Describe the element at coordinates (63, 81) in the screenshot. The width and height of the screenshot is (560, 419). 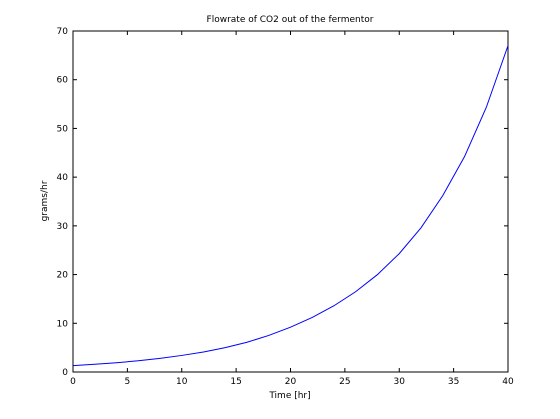
I see `y-tick-label: 60` at that location.